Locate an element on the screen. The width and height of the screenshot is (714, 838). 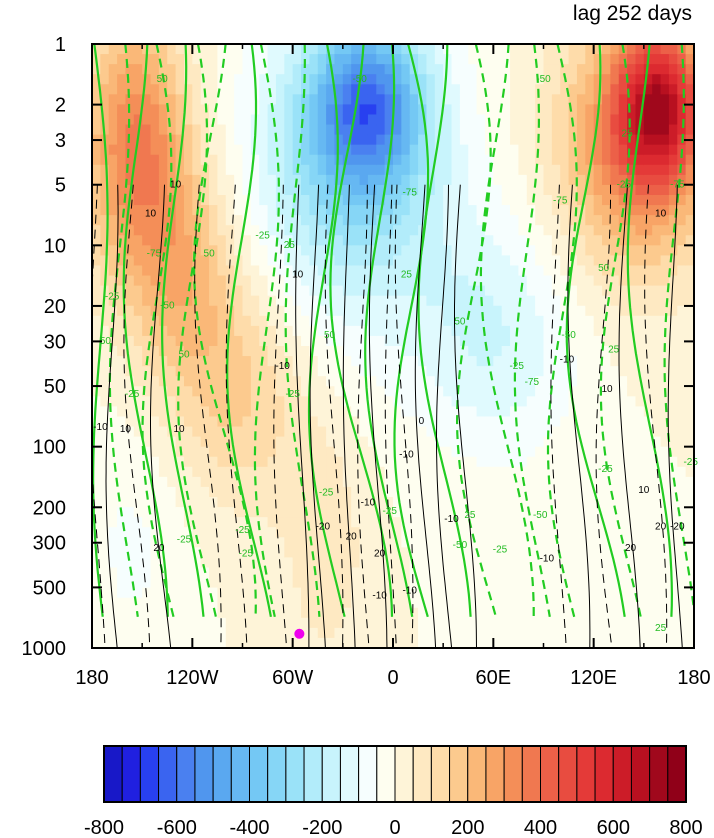
contour-label: 25 is located at coordinates (407, 274).